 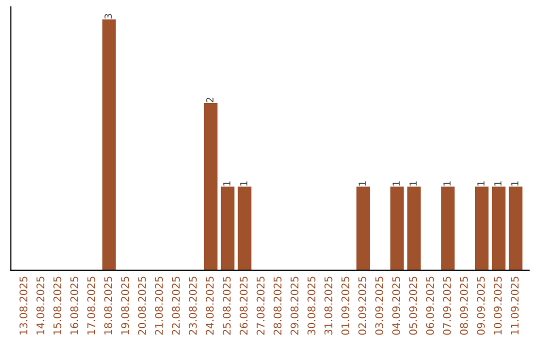 What do you see at coordinates (57, 305) in the screenshot?
I see `x-tick-label: 15.08.2025` at bounding box center [57, 305].